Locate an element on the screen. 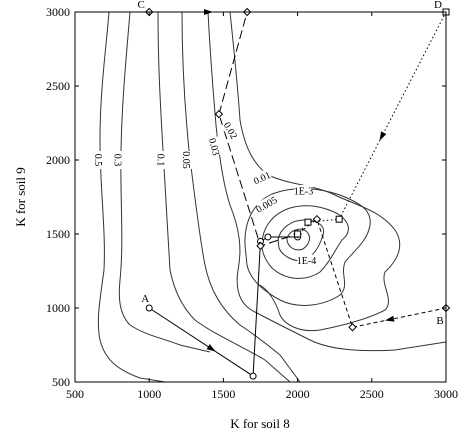 This screenshot has height=440, width=474. contour-label: 1E-4 is located at coordinates (306, 261).